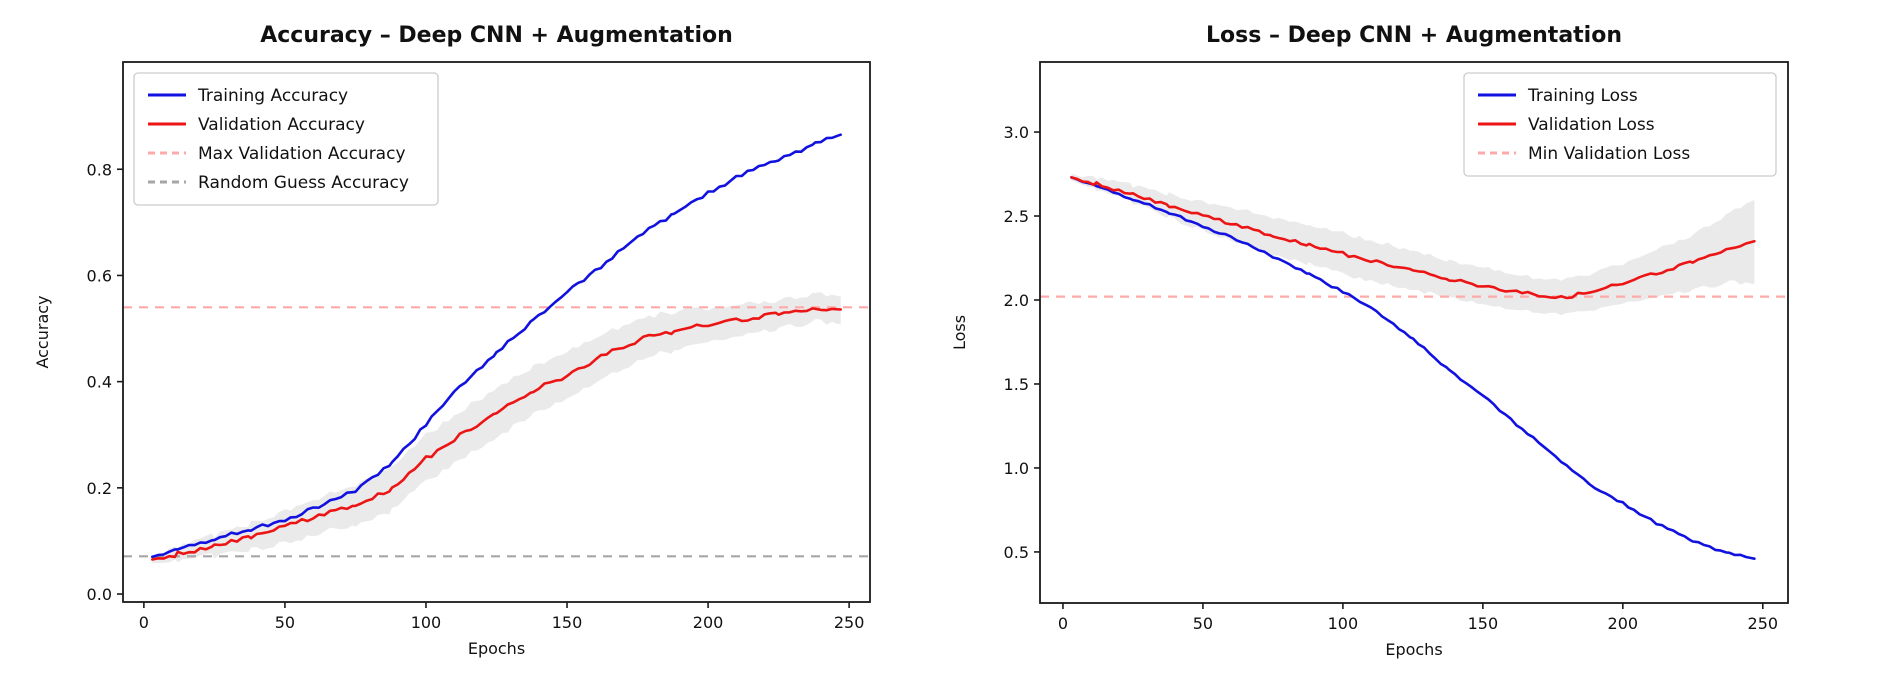  Describe the element at coordinates (1609, 154) in the screenshot. I see `legend-item-label: Min Validation Loss` at that location.